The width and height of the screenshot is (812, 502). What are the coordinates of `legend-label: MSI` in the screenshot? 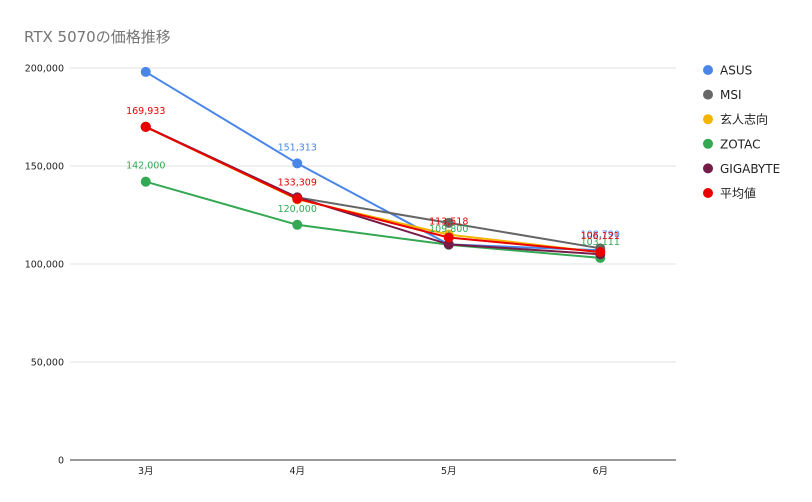 It's located at (731, 95).